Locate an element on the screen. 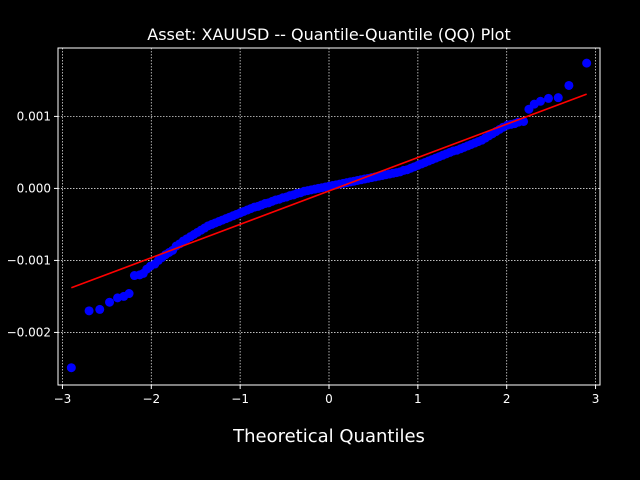  x-tick-label: −3 is located at coordinates (63, 399).